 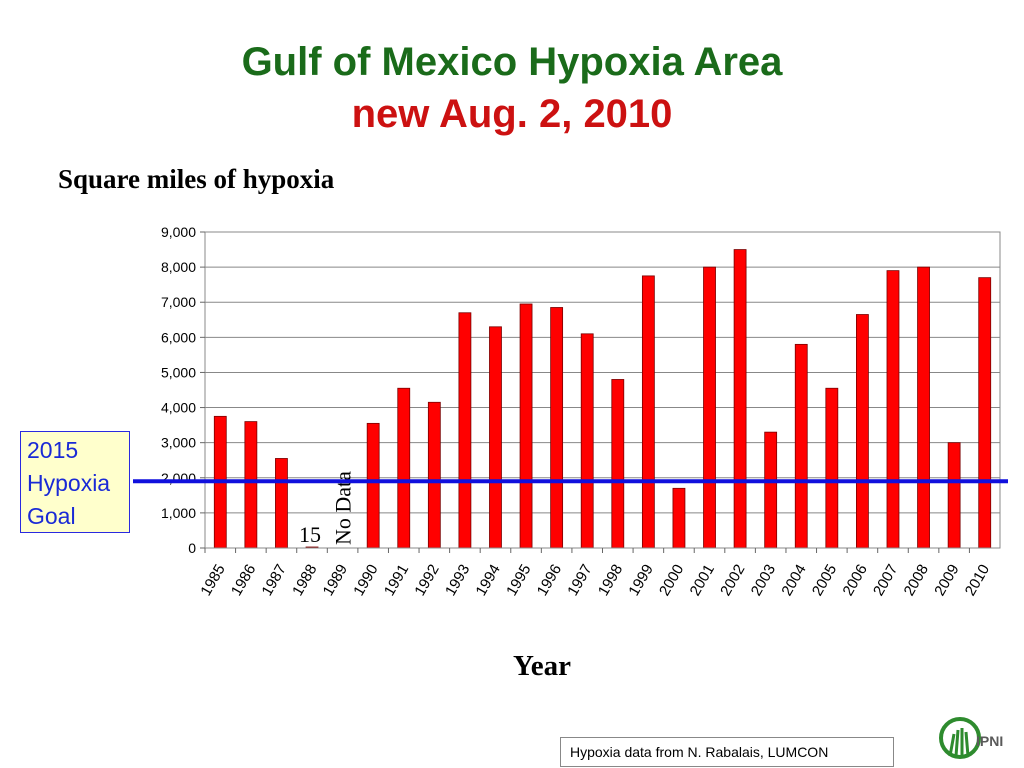 I want to click on y-axis-label: Square miles of hypoxia, so click(x=196, y=179).